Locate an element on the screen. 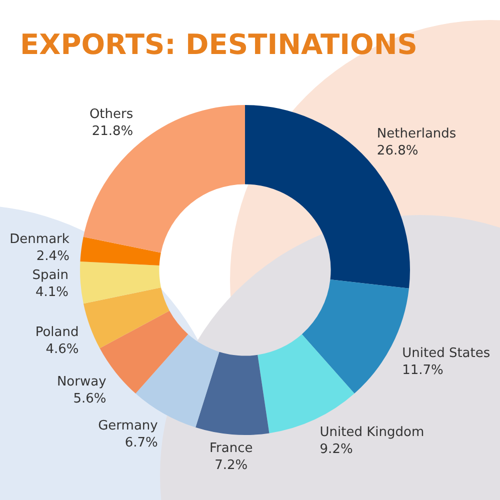 This screenshot has width=500, height=500. slice-label: Poland is located at coordinates (57, 332).